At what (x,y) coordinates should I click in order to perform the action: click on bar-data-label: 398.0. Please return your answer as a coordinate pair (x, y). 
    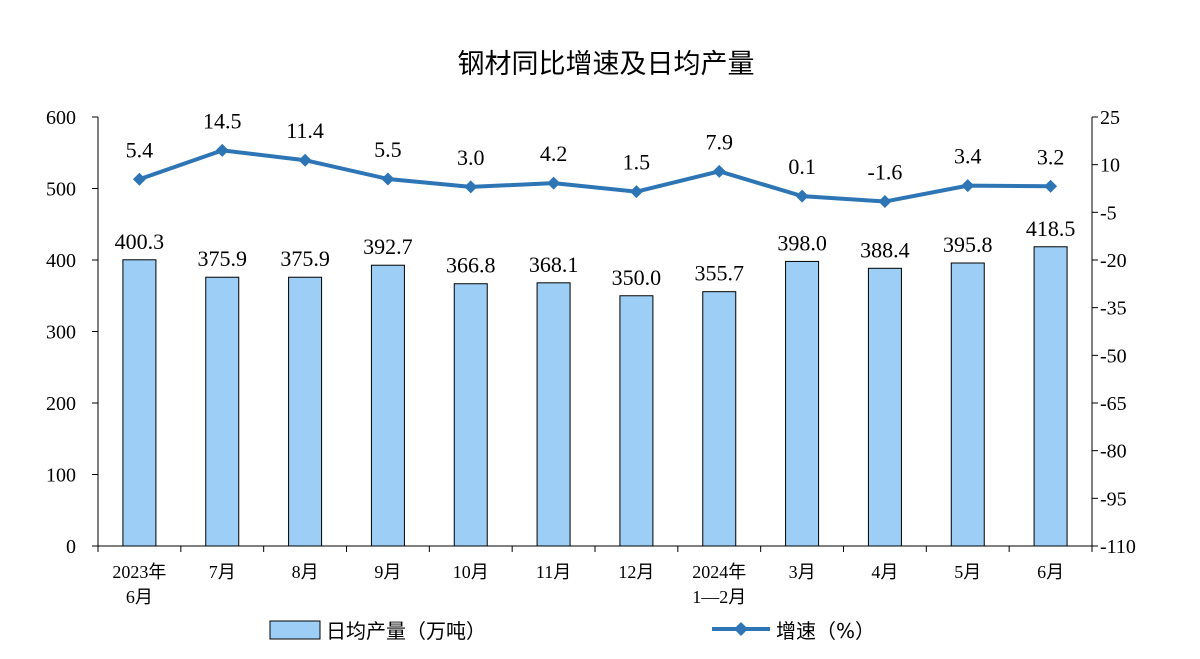
    Looking at the image, I should click on (802, 242).